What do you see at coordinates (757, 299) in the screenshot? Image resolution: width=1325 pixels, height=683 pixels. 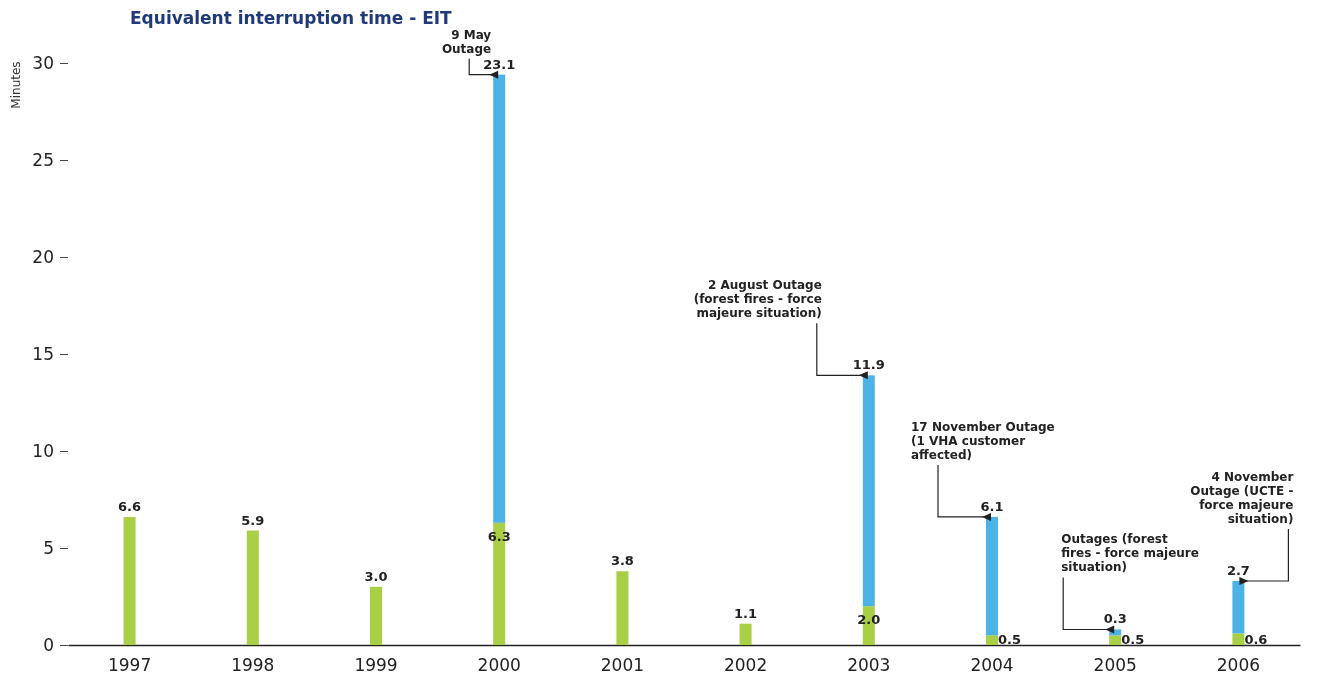 I see `annotation: 2 August Outage (forest fires - force majeure situation)` at bounding box center [757, 299].